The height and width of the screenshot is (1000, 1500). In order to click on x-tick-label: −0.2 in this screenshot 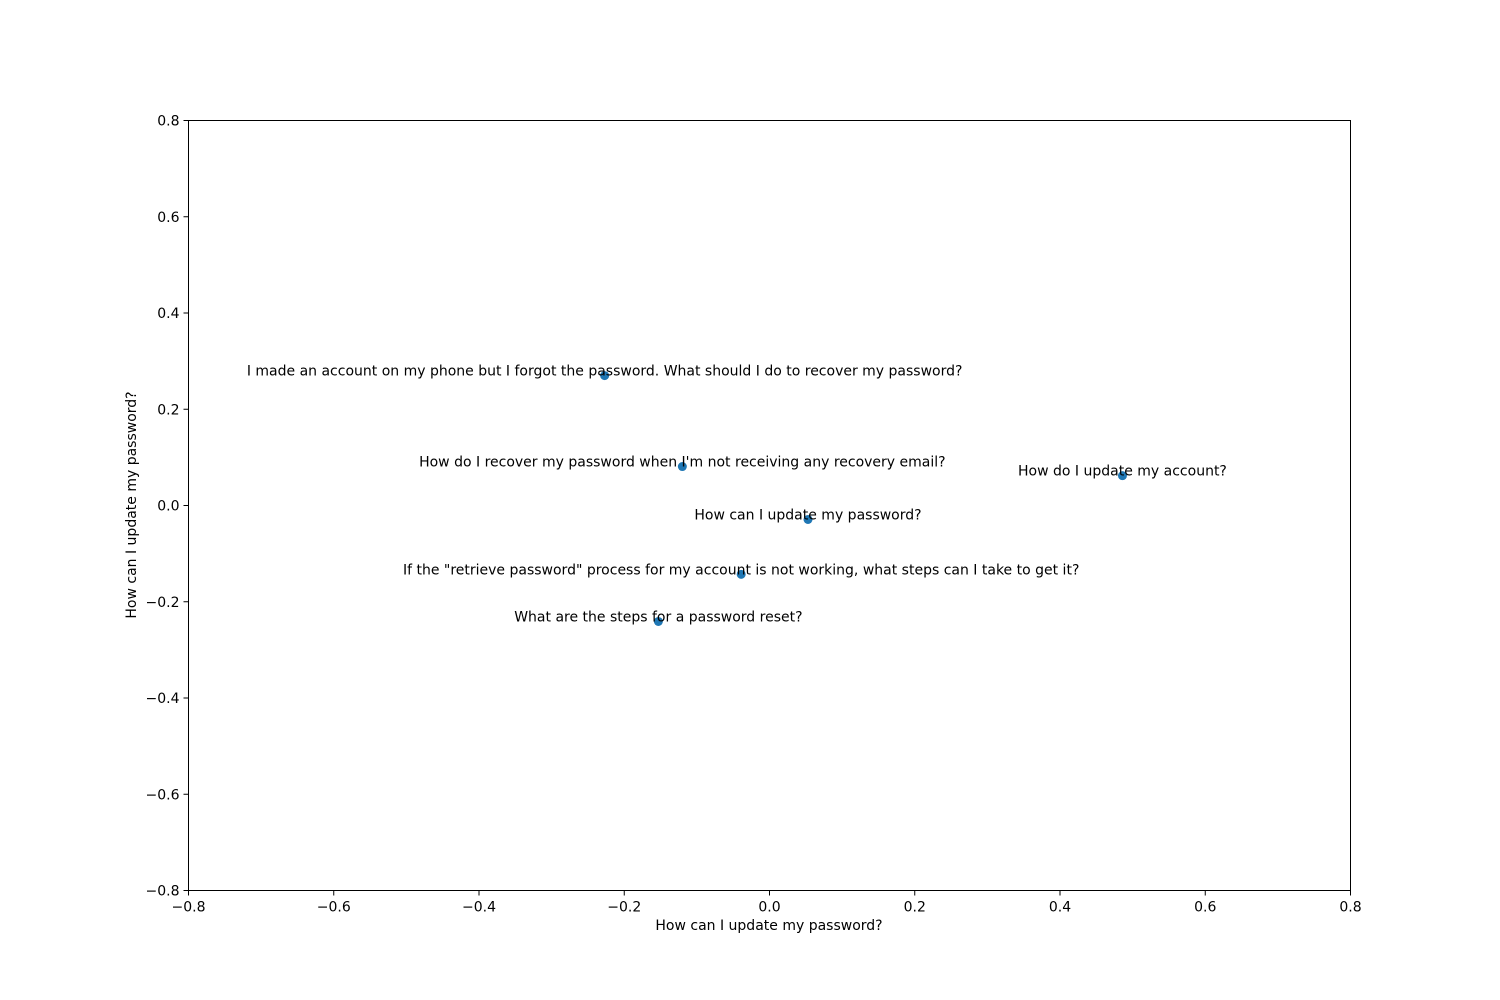, I will do `click(624, 908)`.